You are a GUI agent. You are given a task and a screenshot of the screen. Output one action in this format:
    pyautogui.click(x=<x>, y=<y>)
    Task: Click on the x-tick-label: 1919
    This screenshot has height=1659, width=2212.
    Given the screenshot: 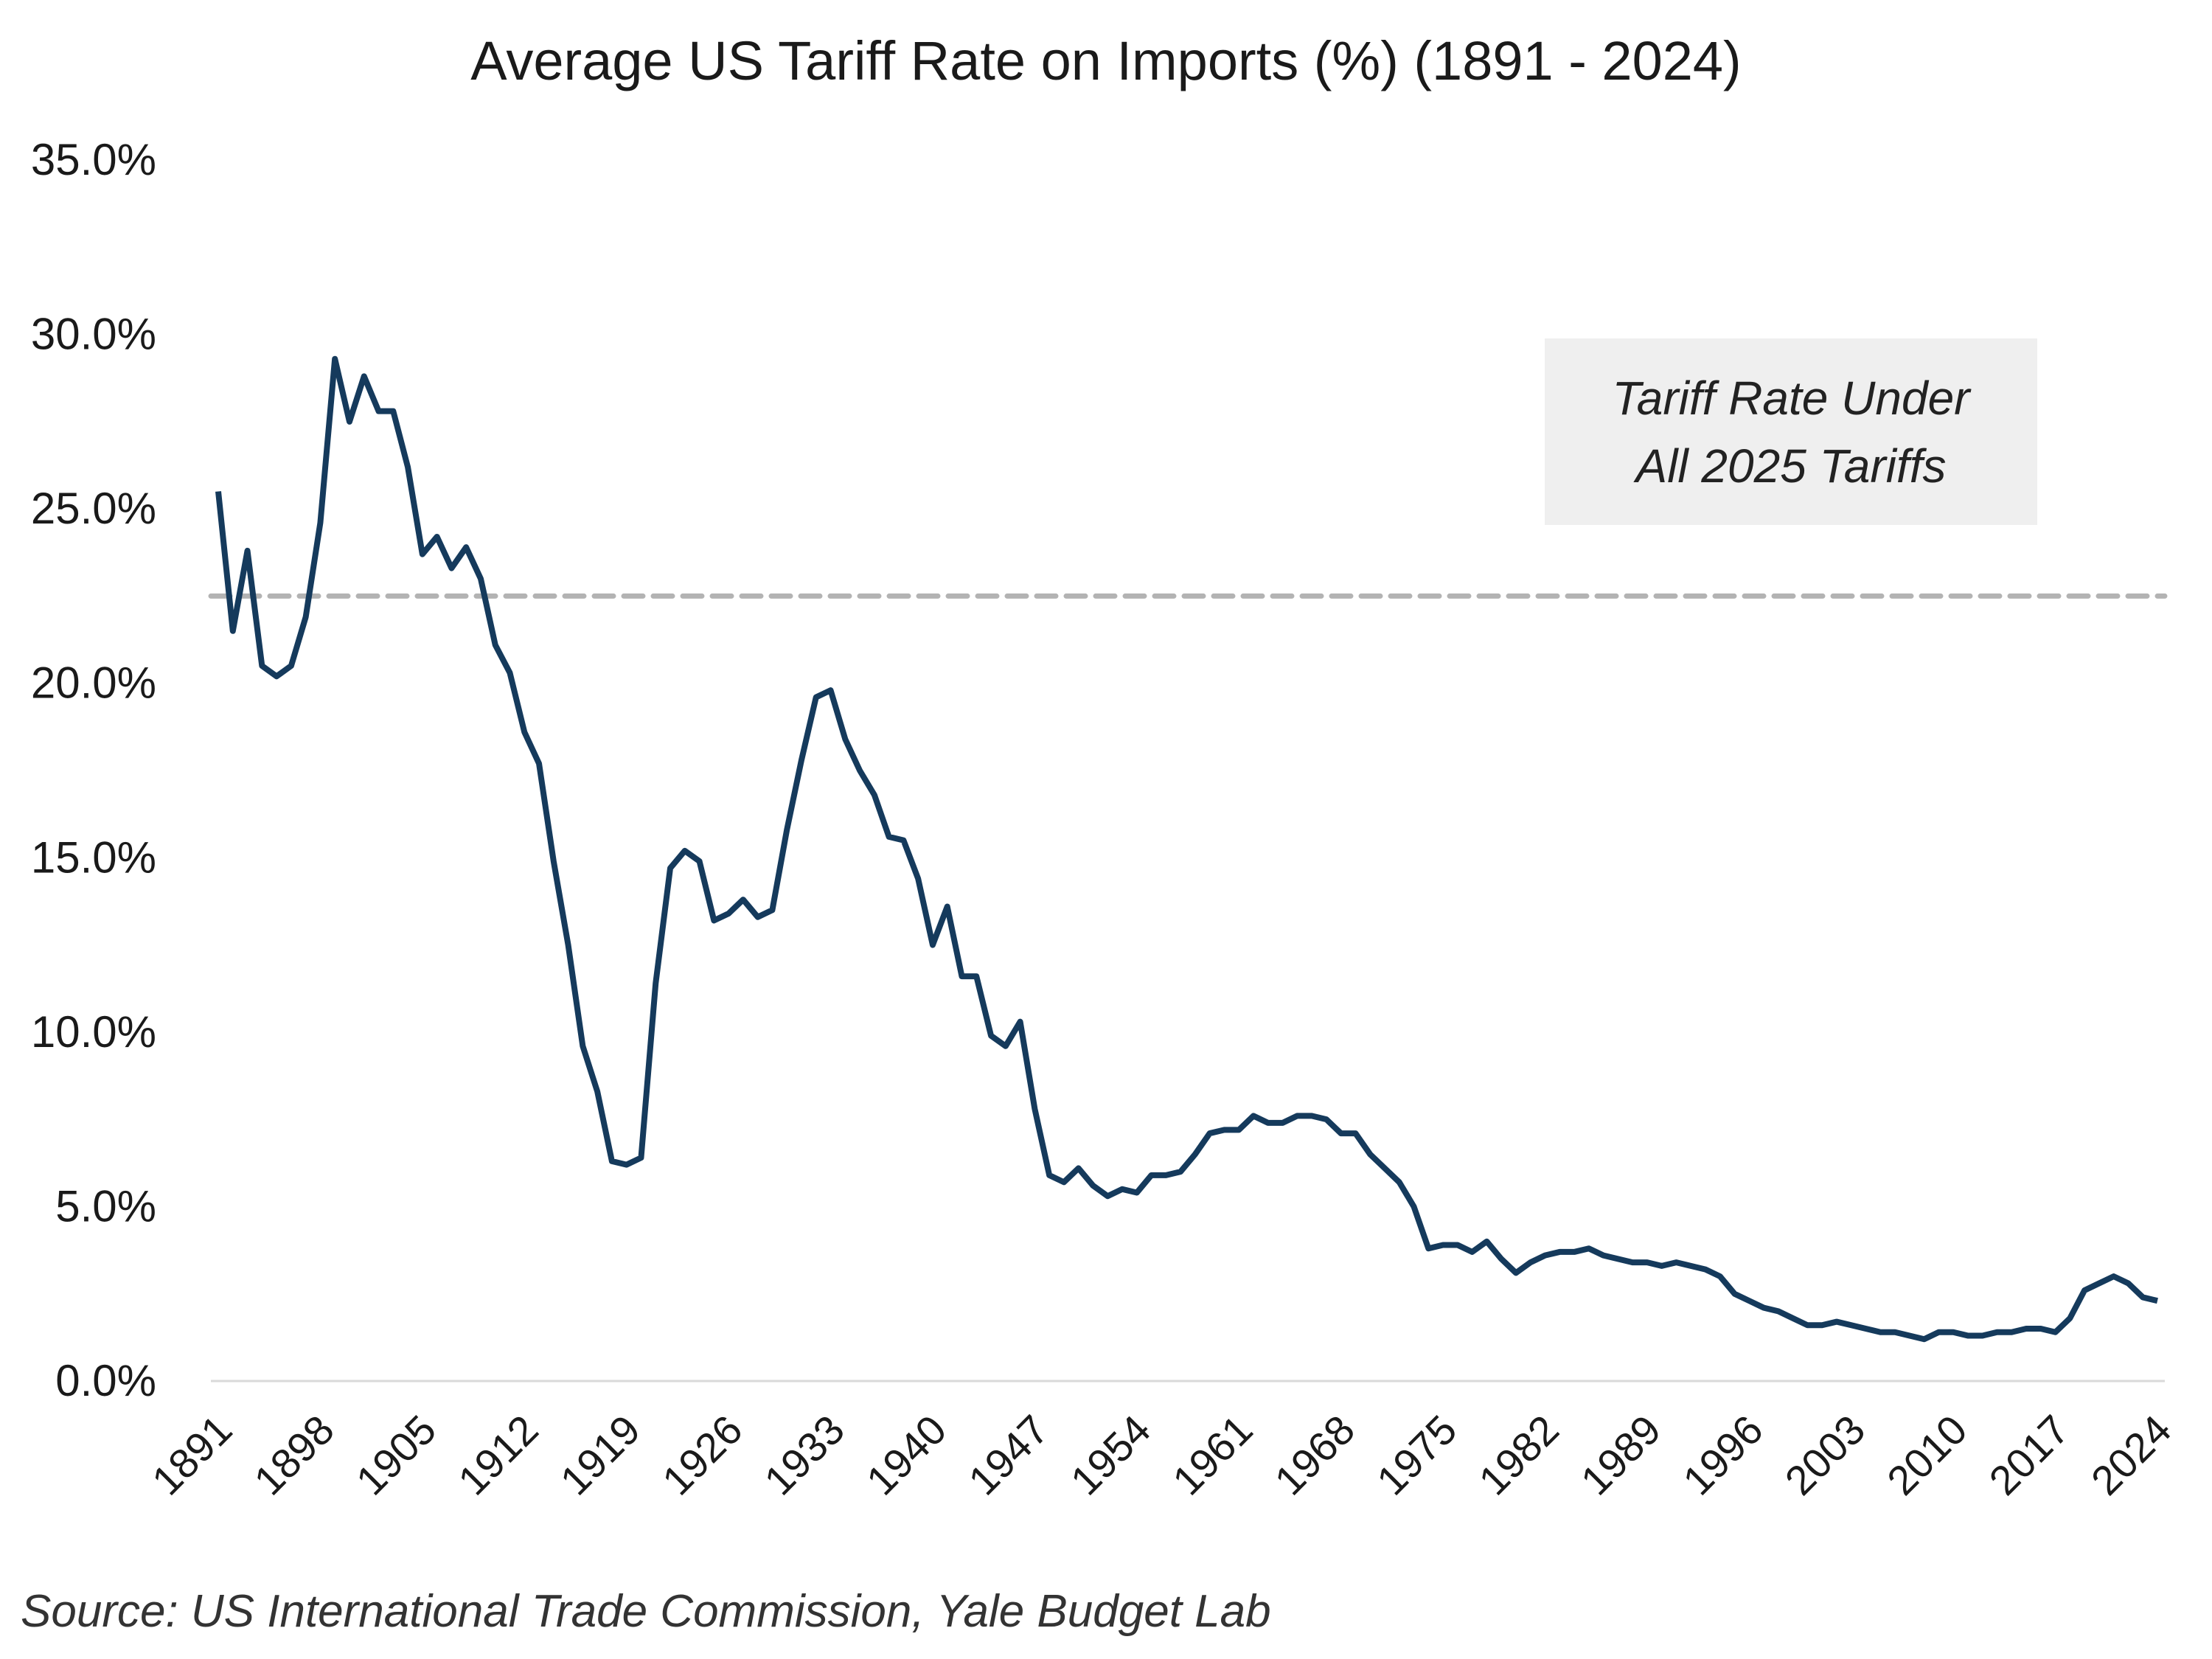 What is the action you would take?
    pyautogui.click(x=601, y=1455)
    